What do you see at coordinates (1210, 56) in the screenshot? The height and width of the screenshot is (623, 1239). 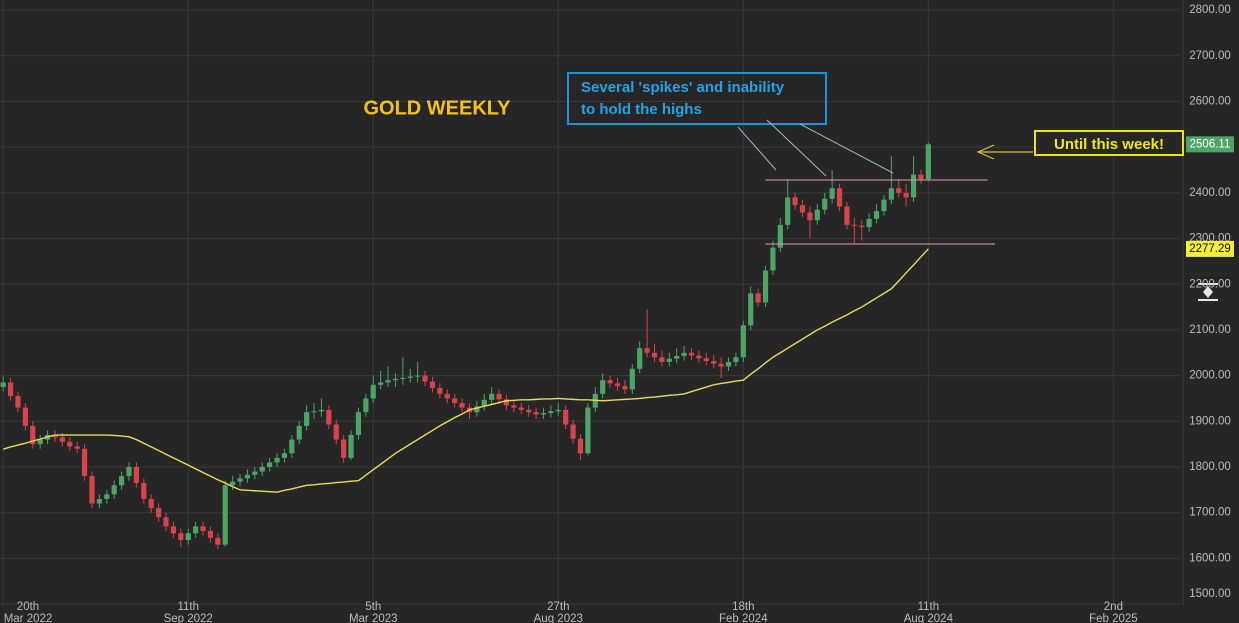 I see `y-tick-label: 2700.00` at bounding box center [1210, 56].